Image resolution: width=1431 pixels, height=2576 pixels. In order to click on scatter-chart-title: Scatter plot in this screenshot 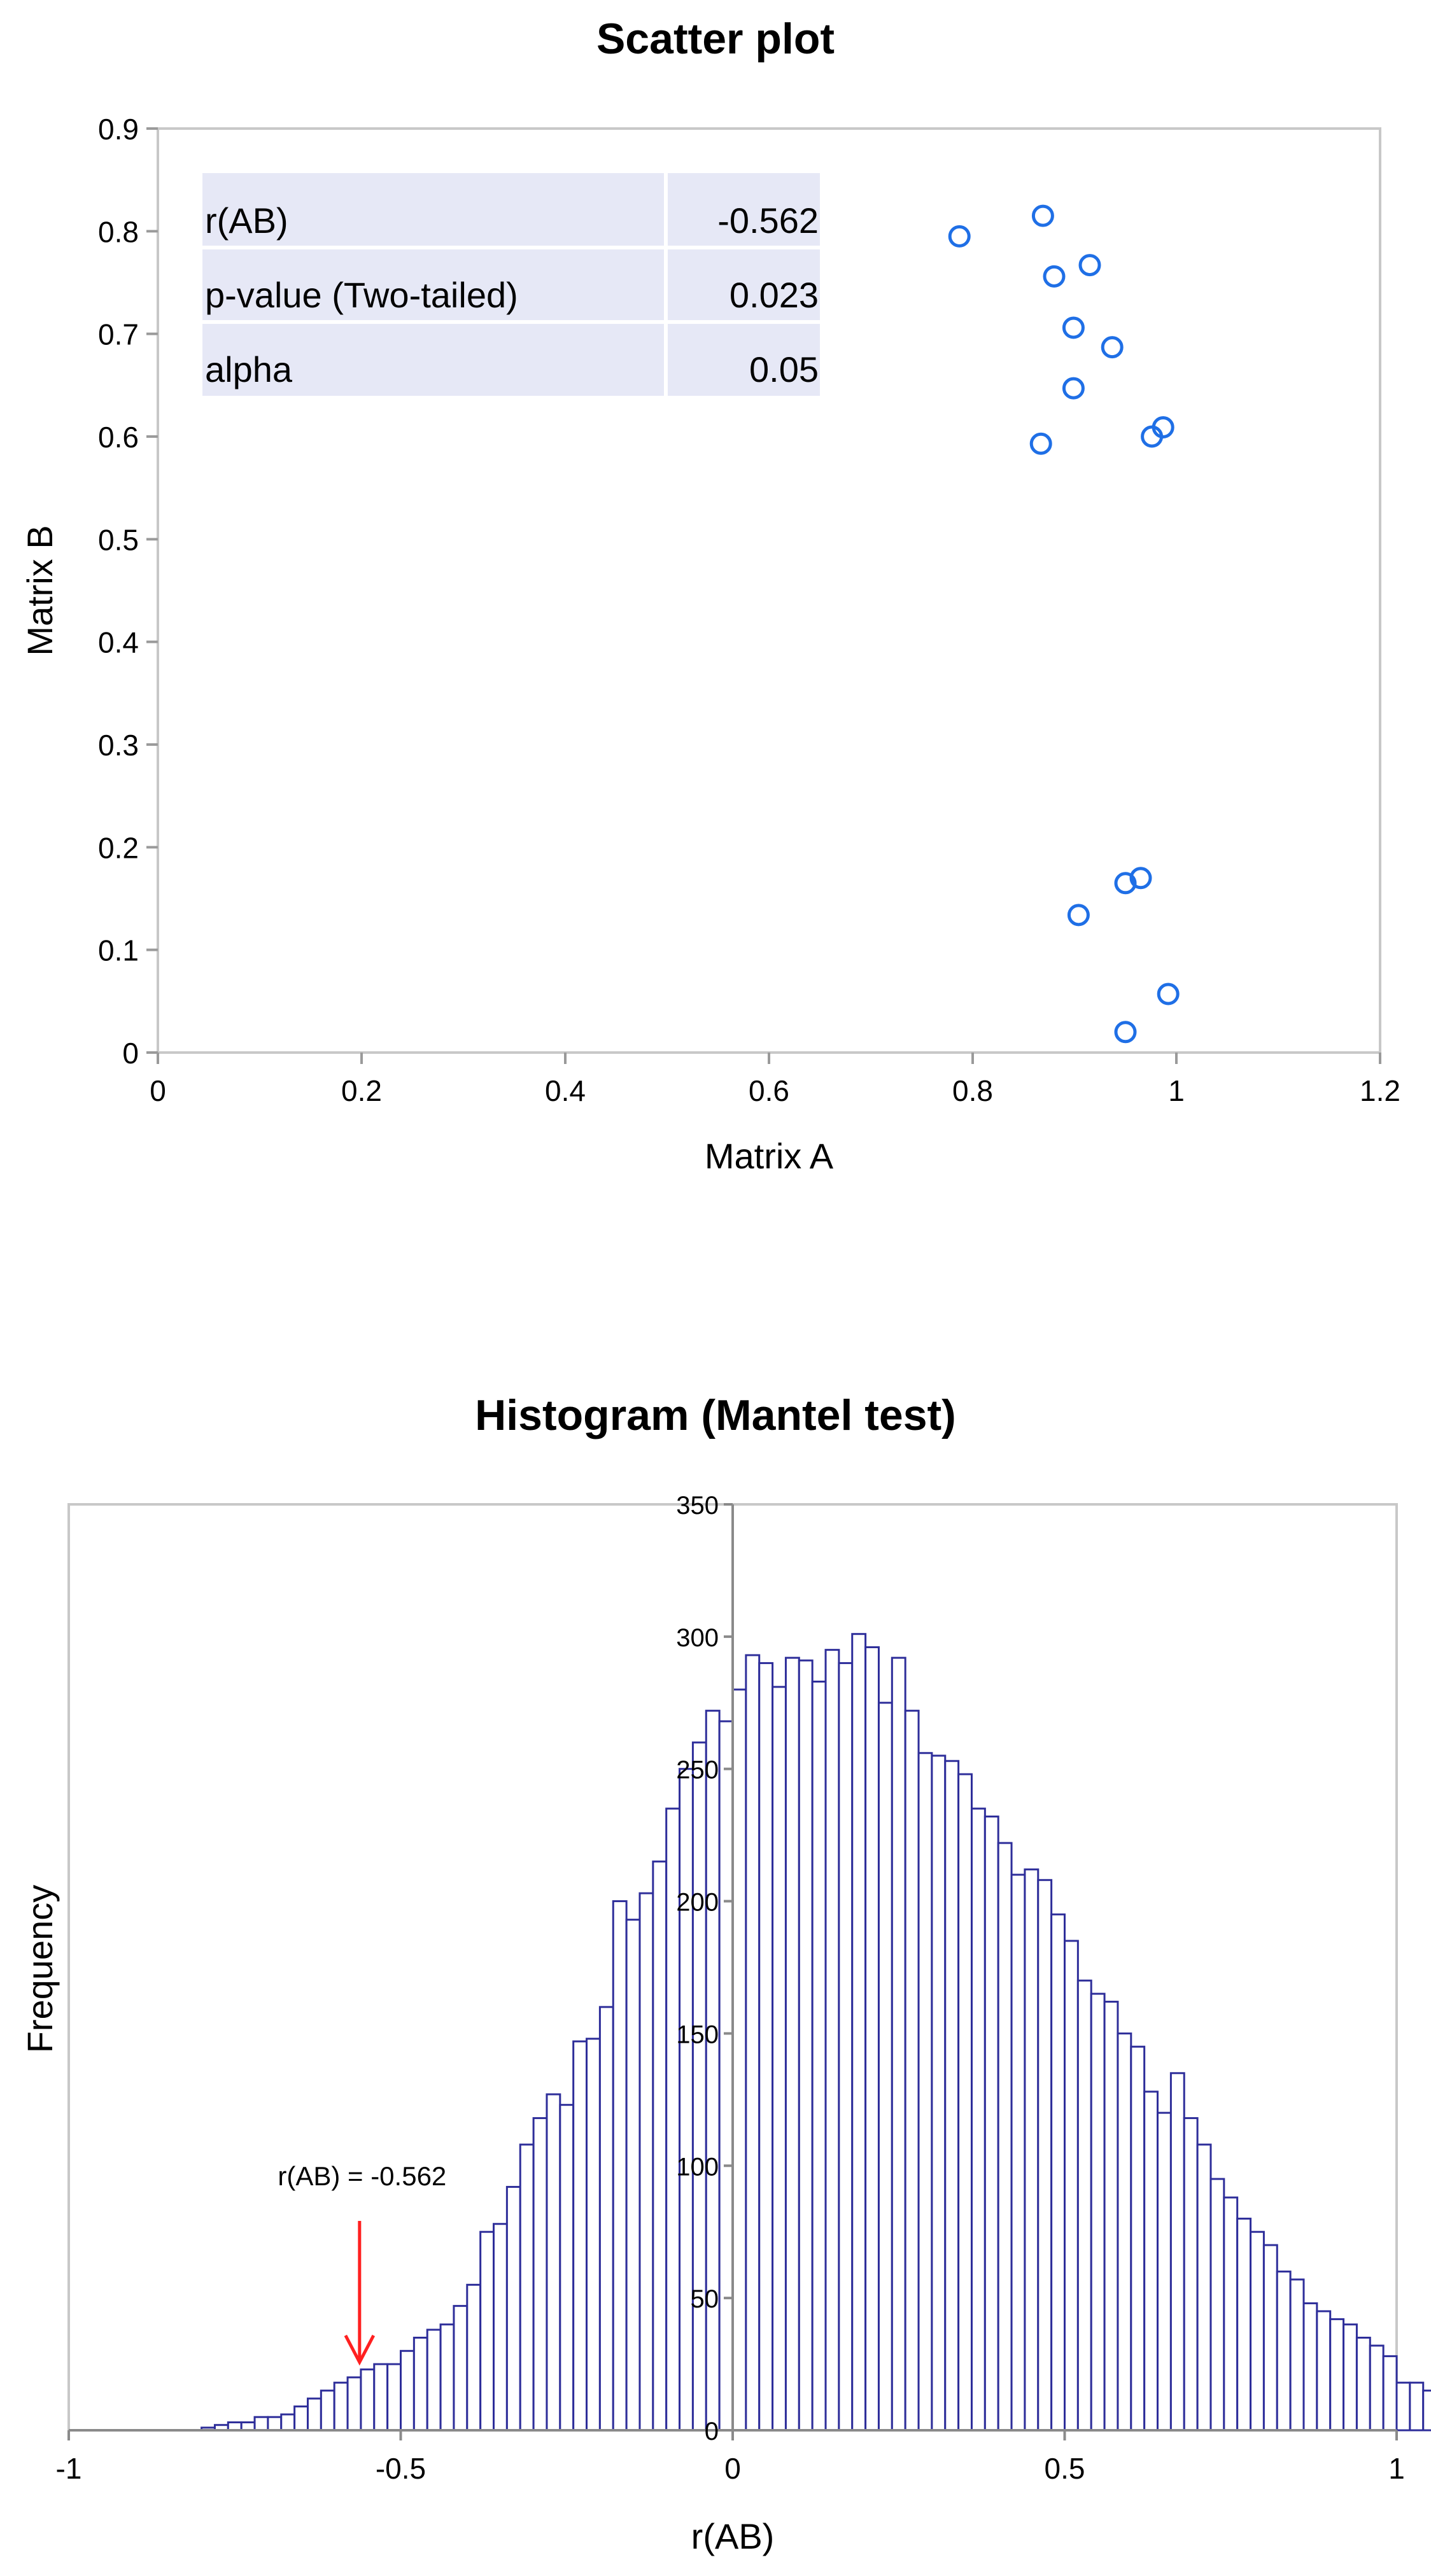, I will do `click(715, 39)`.